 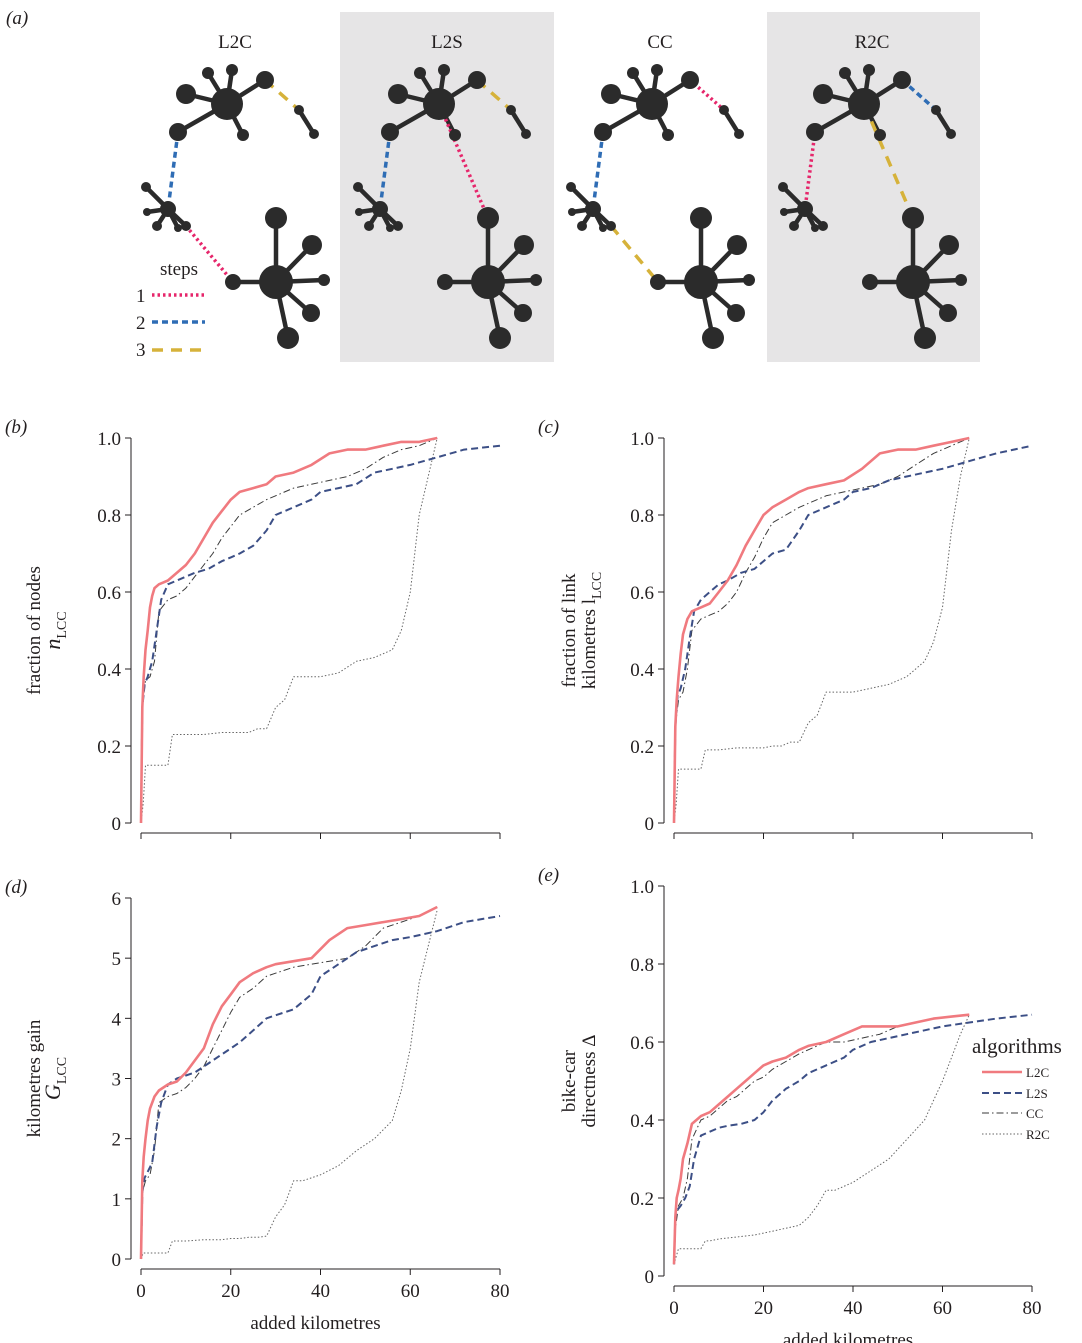 I want to click on series-line-l2s, so click(x=853, y=1139).